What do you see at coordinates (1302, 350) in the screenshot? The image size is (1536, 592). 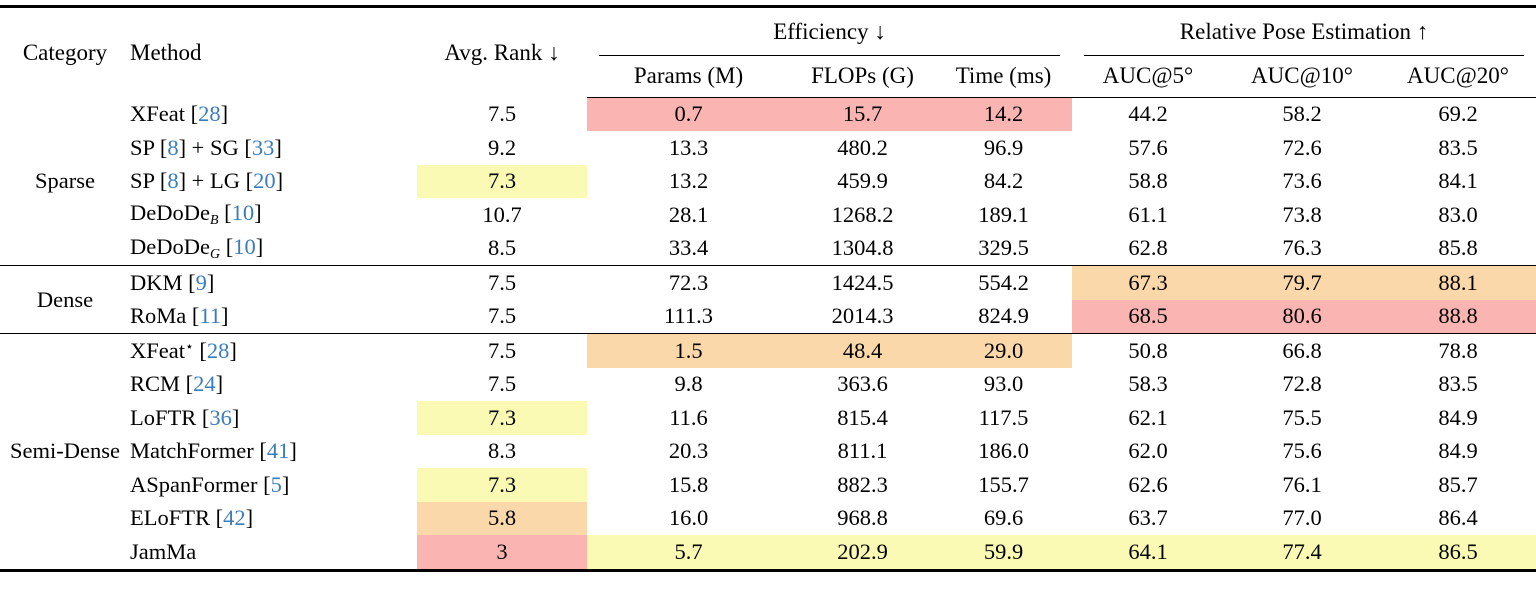 I see `auc10-cell: 66.8` at bounding box center [1302, 350].